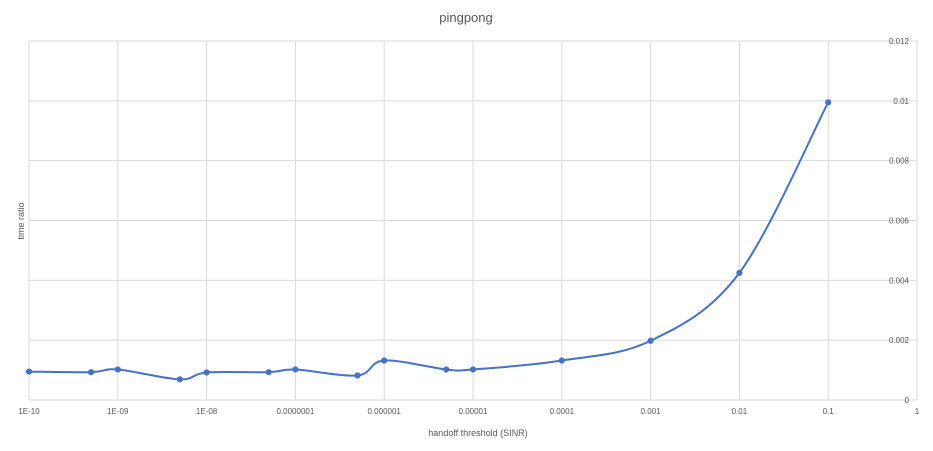 The image size is (933, 451). What do you see at coordinates (899, 340) in the screenshot?
I see `y-tick-label: 0.002` at bounding box center [899, 340].